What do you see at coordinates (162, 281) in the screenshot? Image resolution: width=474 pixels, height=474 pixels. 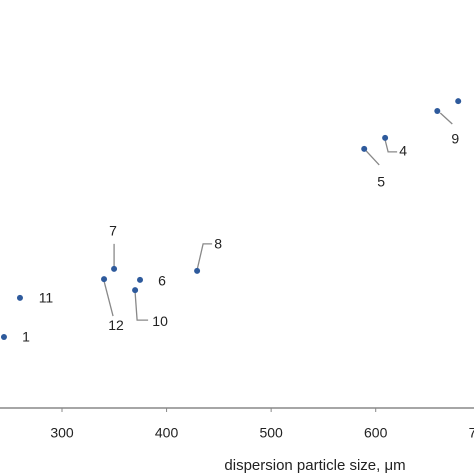 I see `point-label: 6` at bounding box center [162, 281].